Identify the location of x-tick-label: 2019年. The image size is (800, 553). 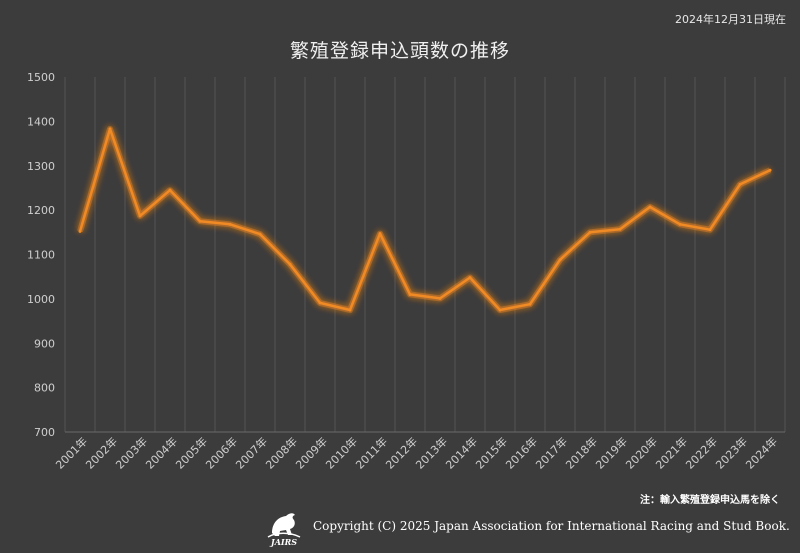
(611, 452).